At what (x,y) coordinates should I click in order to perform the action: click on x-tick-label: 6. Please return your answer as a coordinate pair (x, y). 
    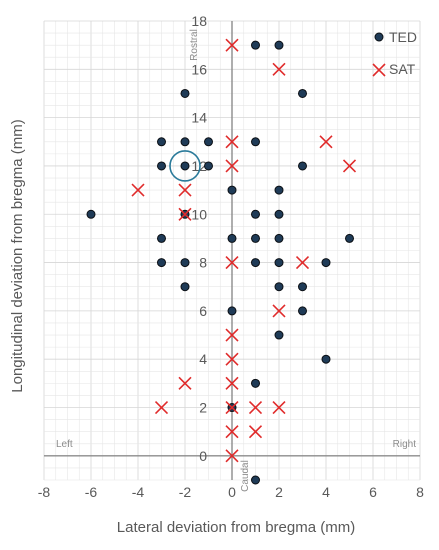
    Looking at the image, I should click on (373, 492).